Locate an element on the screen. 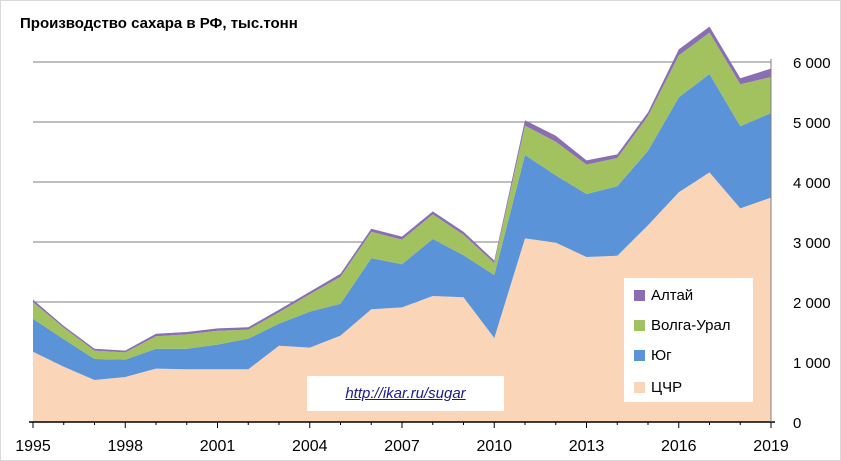  y-tick-label-6000: 6 000 is located at coordinates (812, 63).